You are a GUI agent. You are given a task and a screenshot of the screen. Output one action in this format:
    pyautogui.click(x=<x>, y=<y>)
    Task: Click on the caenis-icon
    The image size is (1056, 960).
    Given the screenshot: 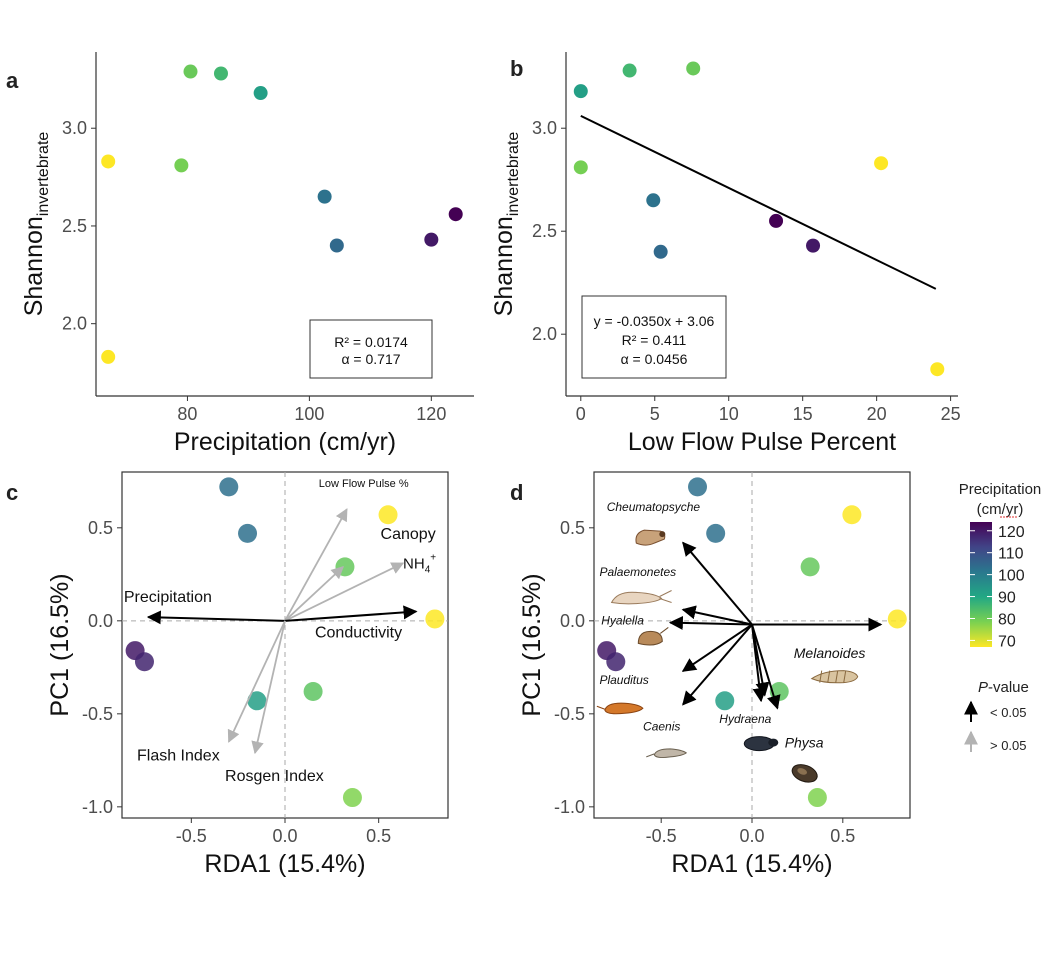 What is the action you would take?
    pyautogui.click(x=667, y=753)
    